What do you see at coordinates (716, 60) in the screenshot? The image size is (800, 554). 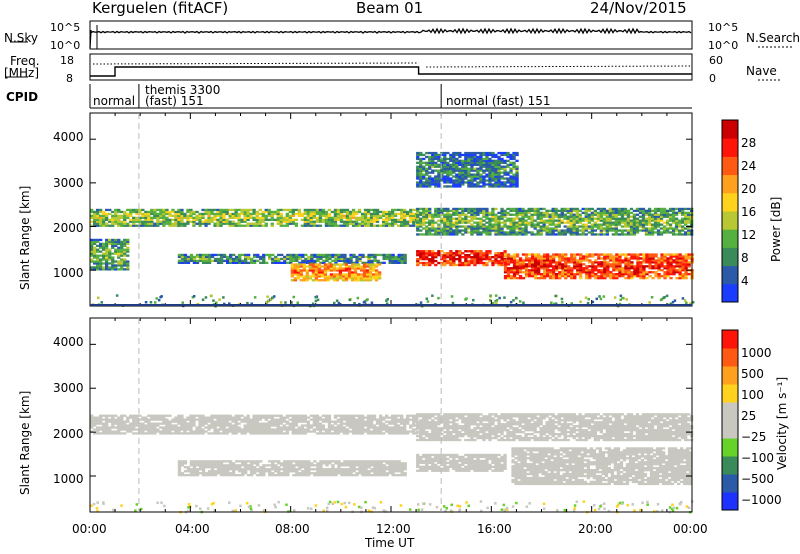 I see `nave-tick-top: 60` at bounding box center [716, 60].